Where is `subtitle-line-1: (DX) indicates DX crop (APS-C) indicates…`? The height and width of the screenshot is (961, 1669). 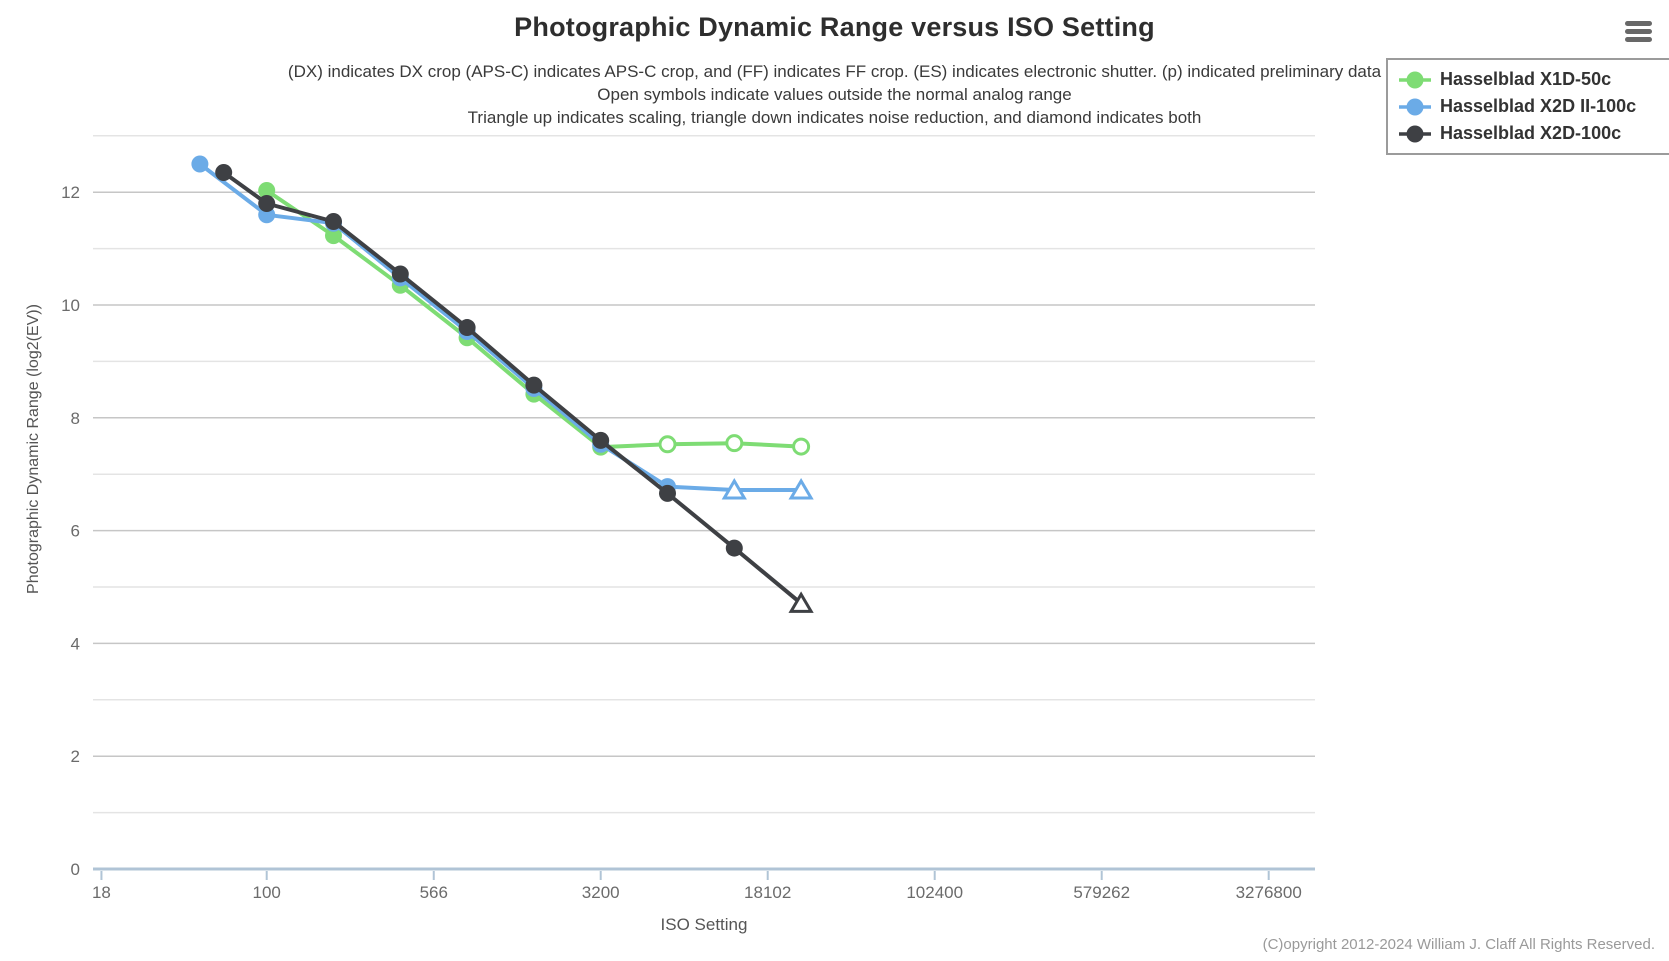 subtitle-line-1: (DX) indicates DX crop (APS-C) indicates… is located at coordinates (834, 71).